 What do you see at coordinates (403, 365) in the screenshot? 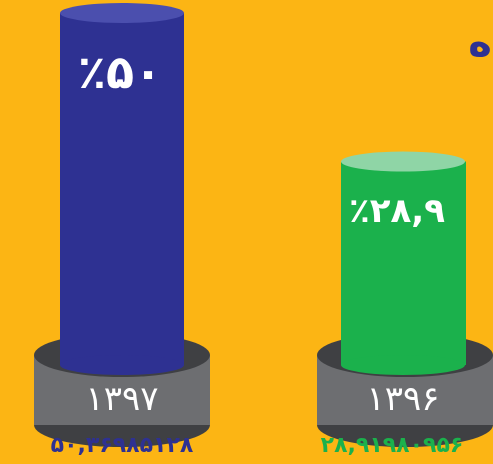
I see `bar-1396-bottom` at bounding box center [403, 365].